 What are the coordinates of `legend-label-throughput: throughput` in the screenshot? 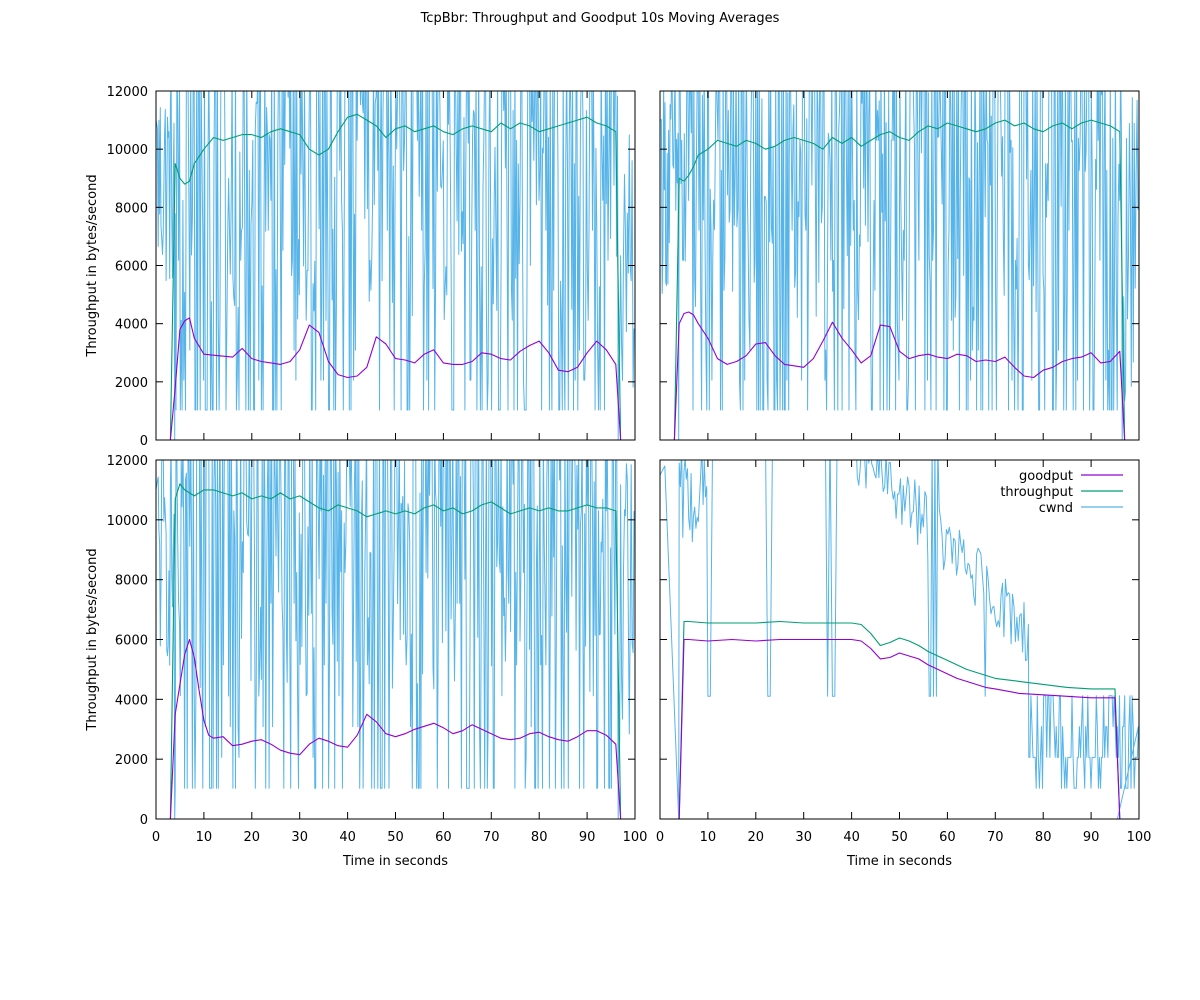 It's located at (1036, 492).